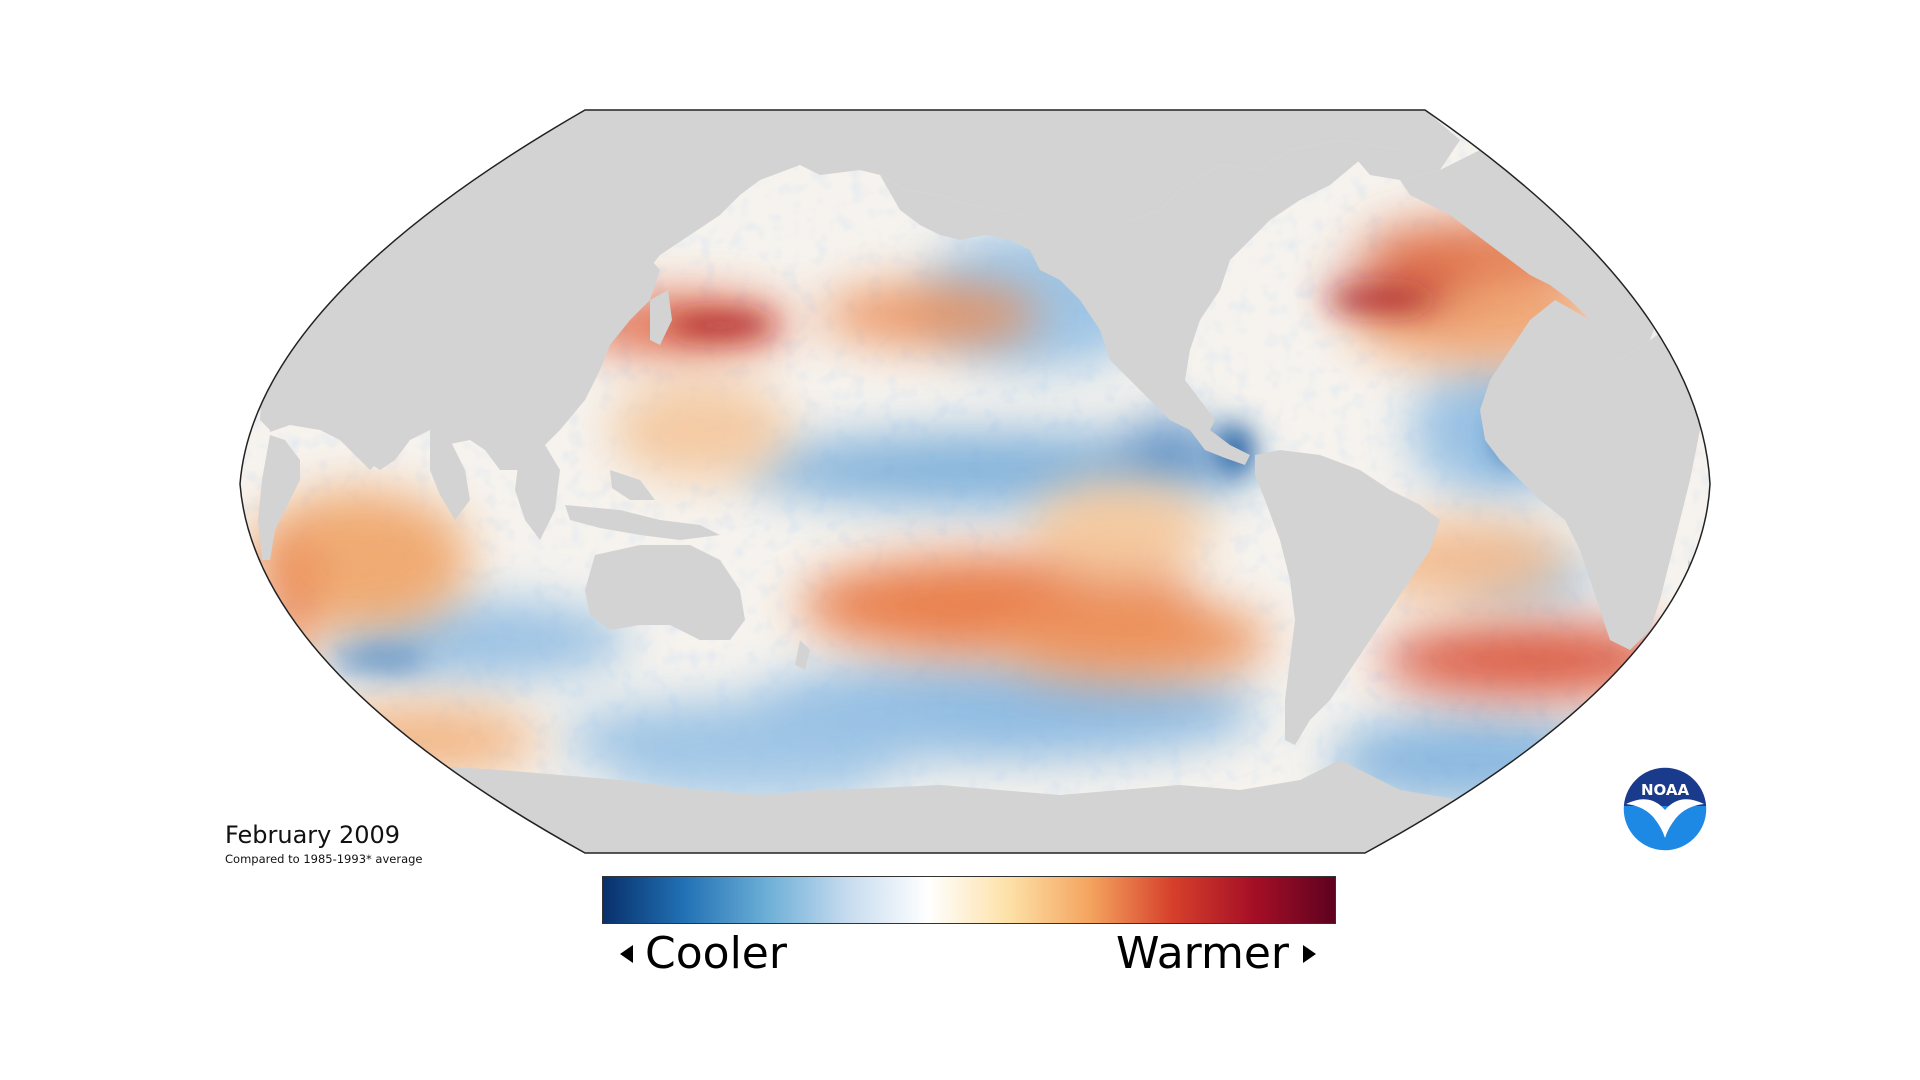 The image size is (1920, 1080). I want to click on legend-cooler: Cooler, so click(703, 953).